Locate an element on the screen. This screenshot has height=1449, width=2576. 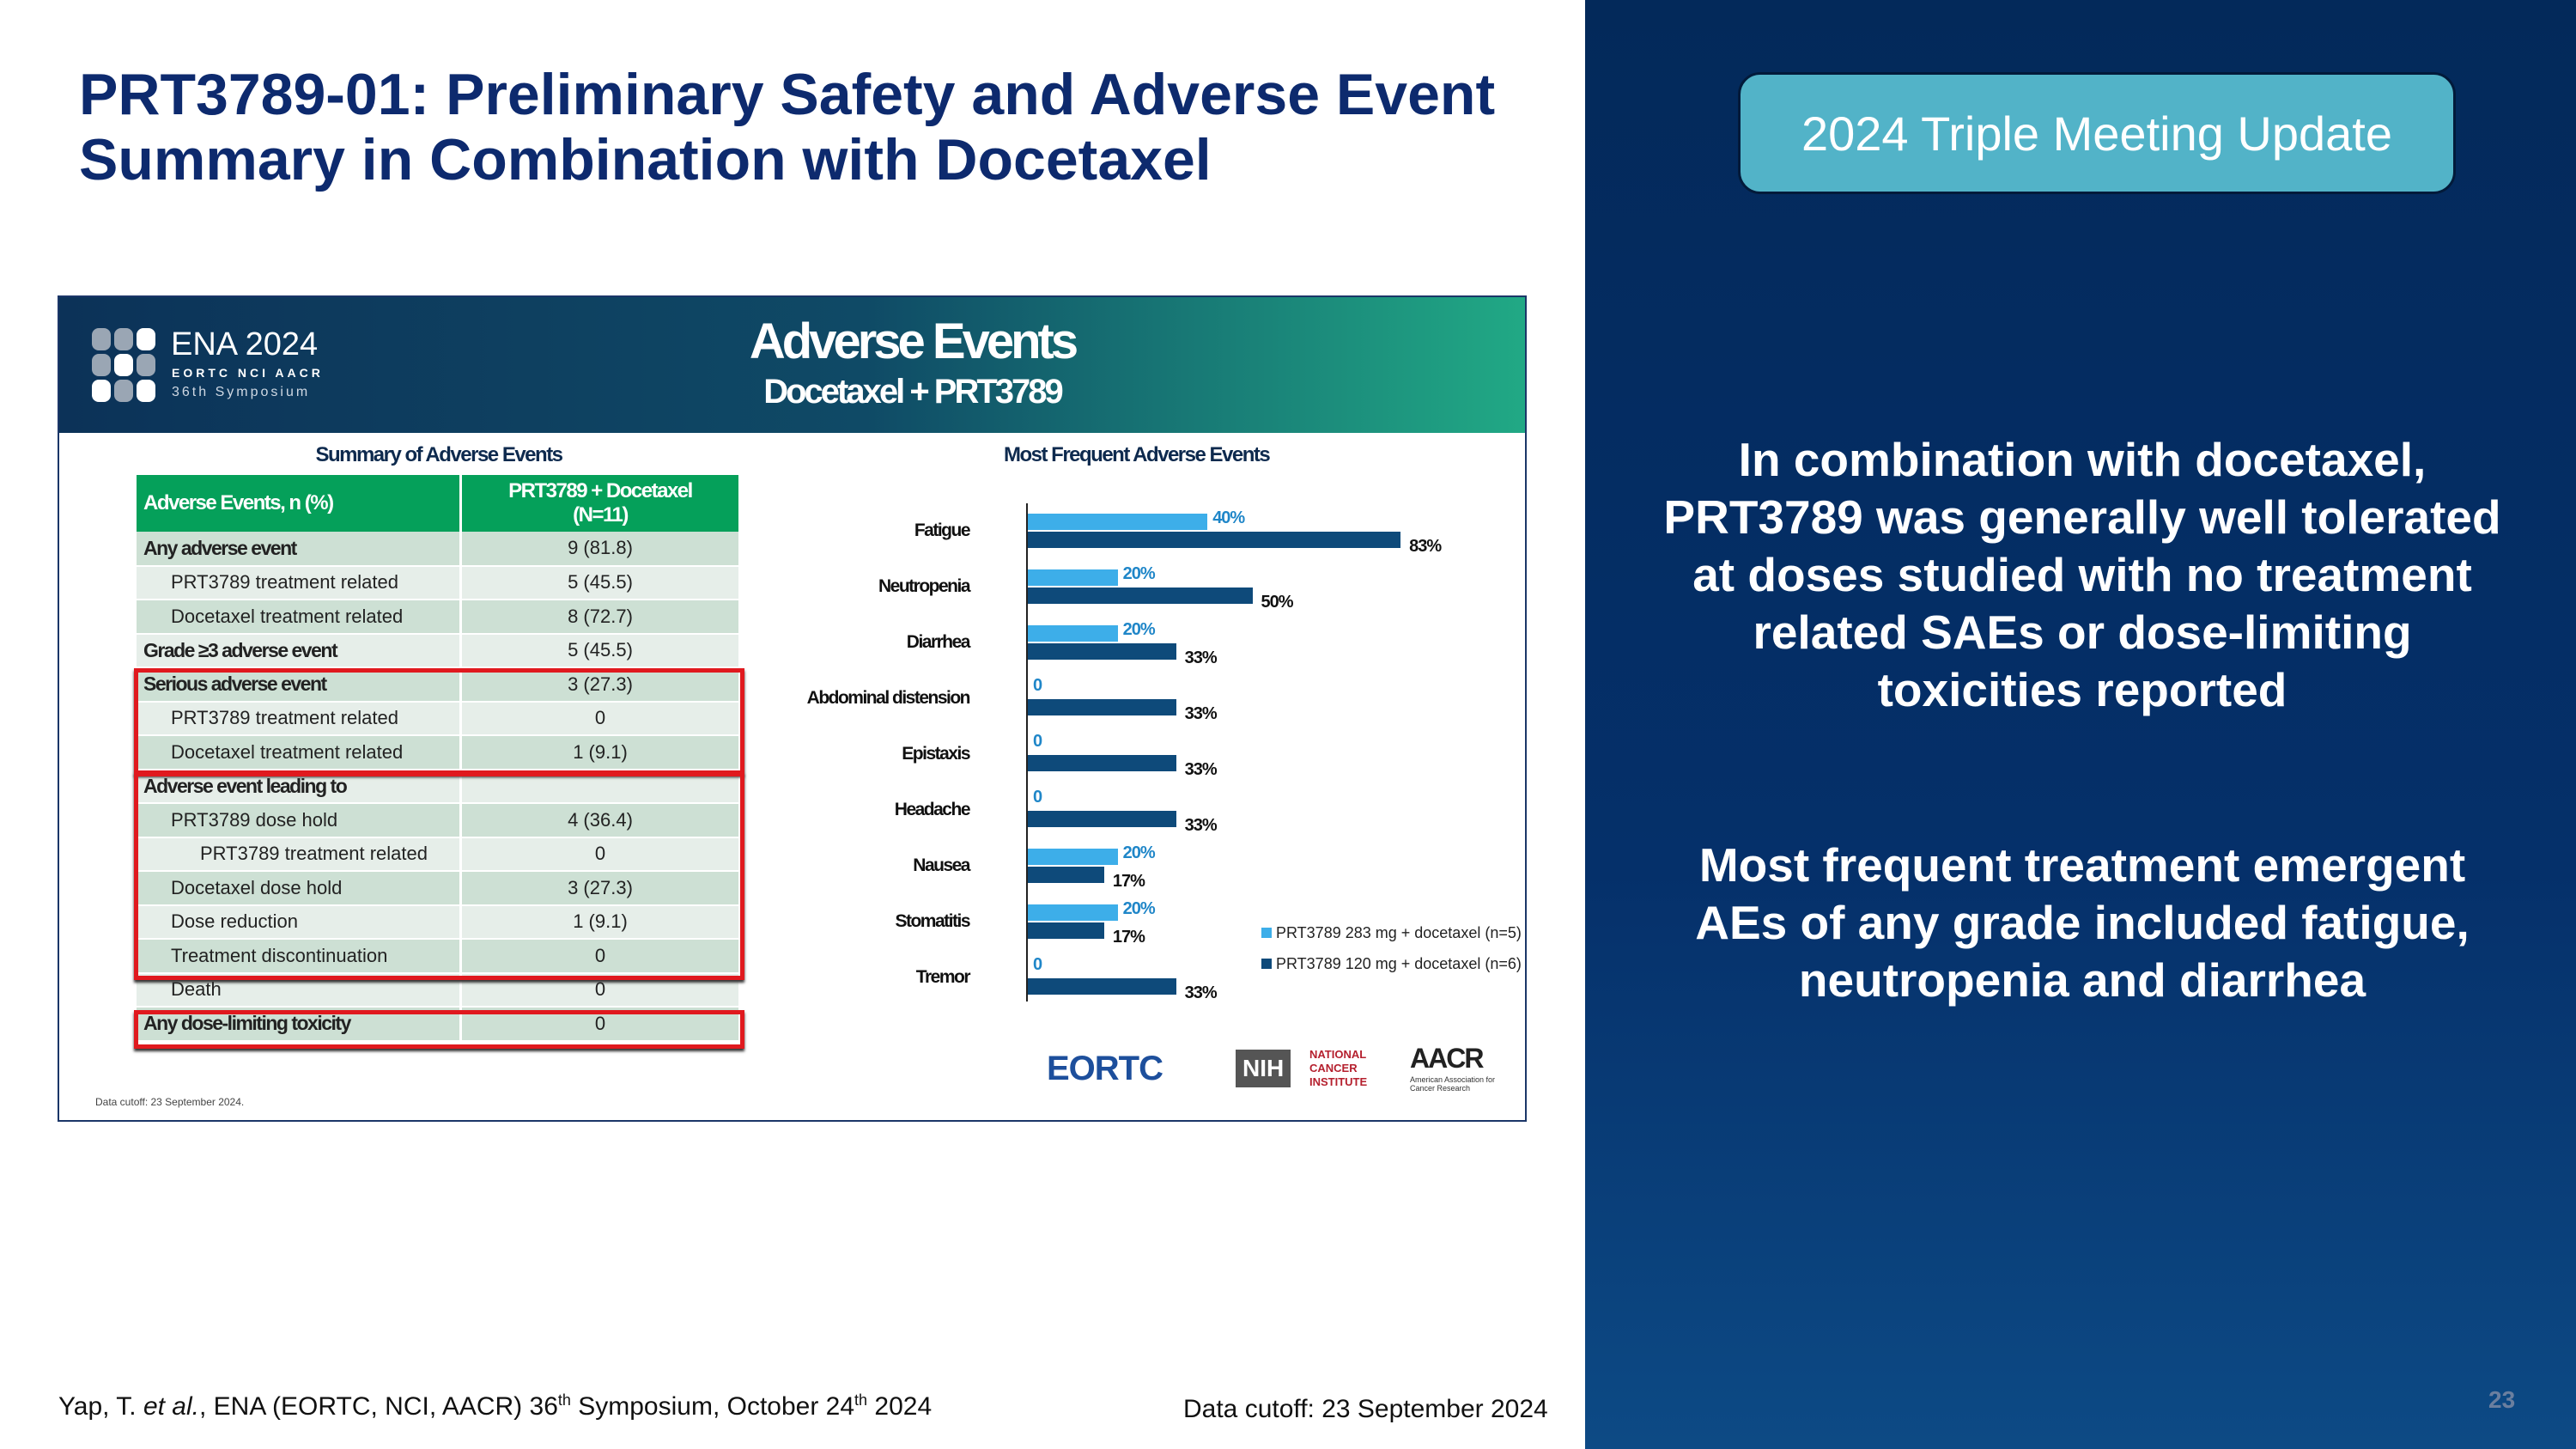
row-value: 5 (45.5) is located at coordinates (600, 582).